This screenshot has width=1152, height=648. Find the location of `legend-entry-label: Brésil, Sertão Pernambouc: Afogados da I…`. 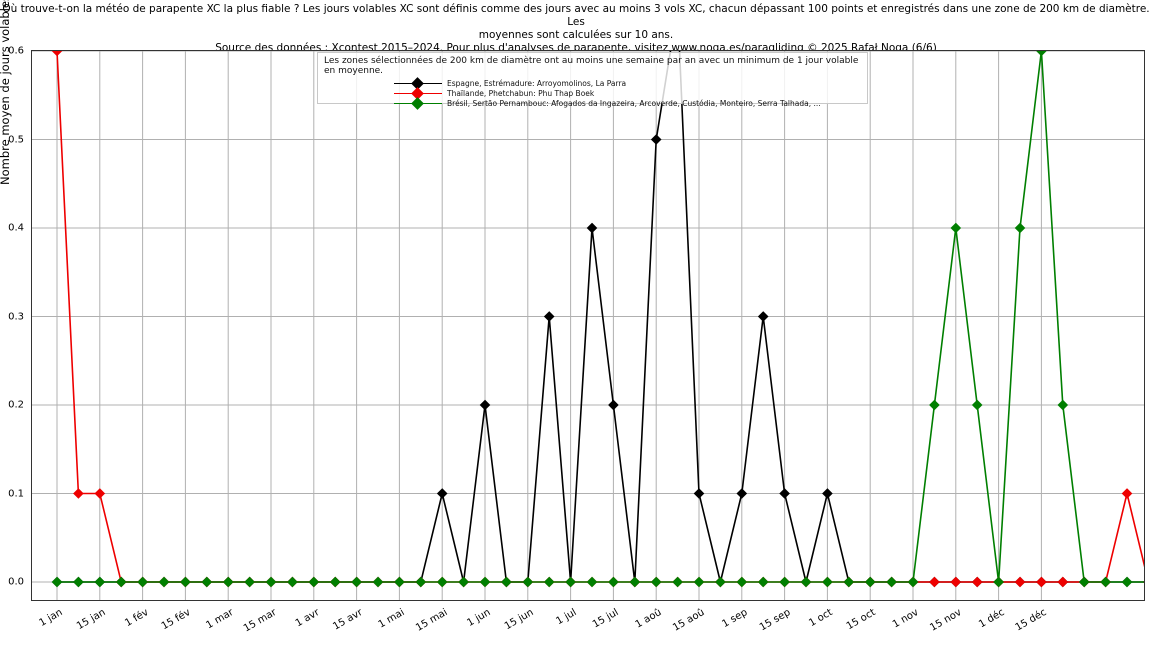

legend-entry-label: Brésil, Sertão Pernambouc: Afogados da I… is located at coordinates (634, 103).